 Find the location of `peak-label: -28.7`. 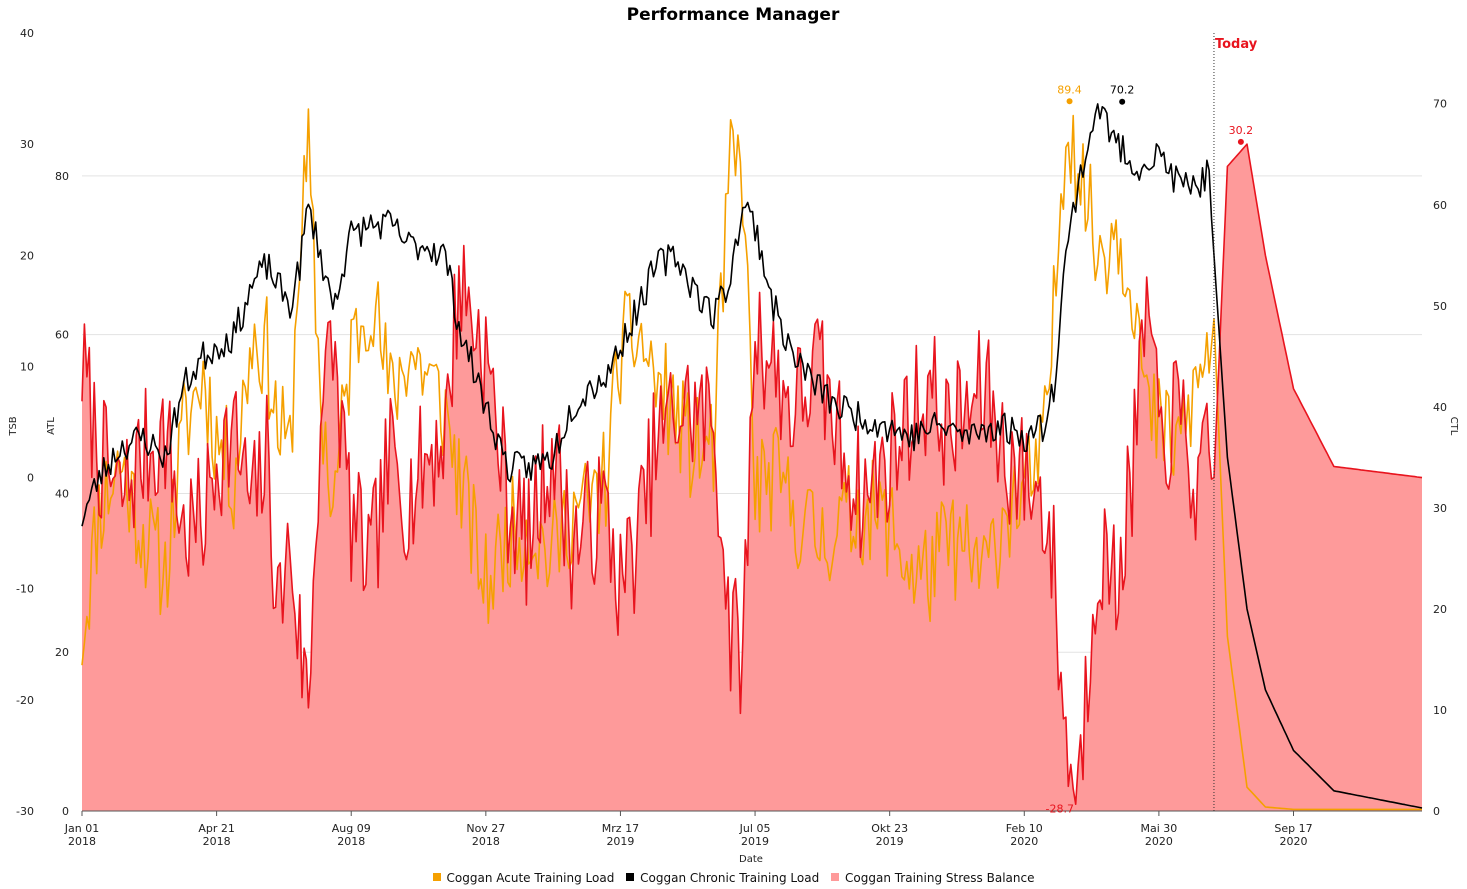

peak-label: -28.7 is located at coordinates (1060, 809).